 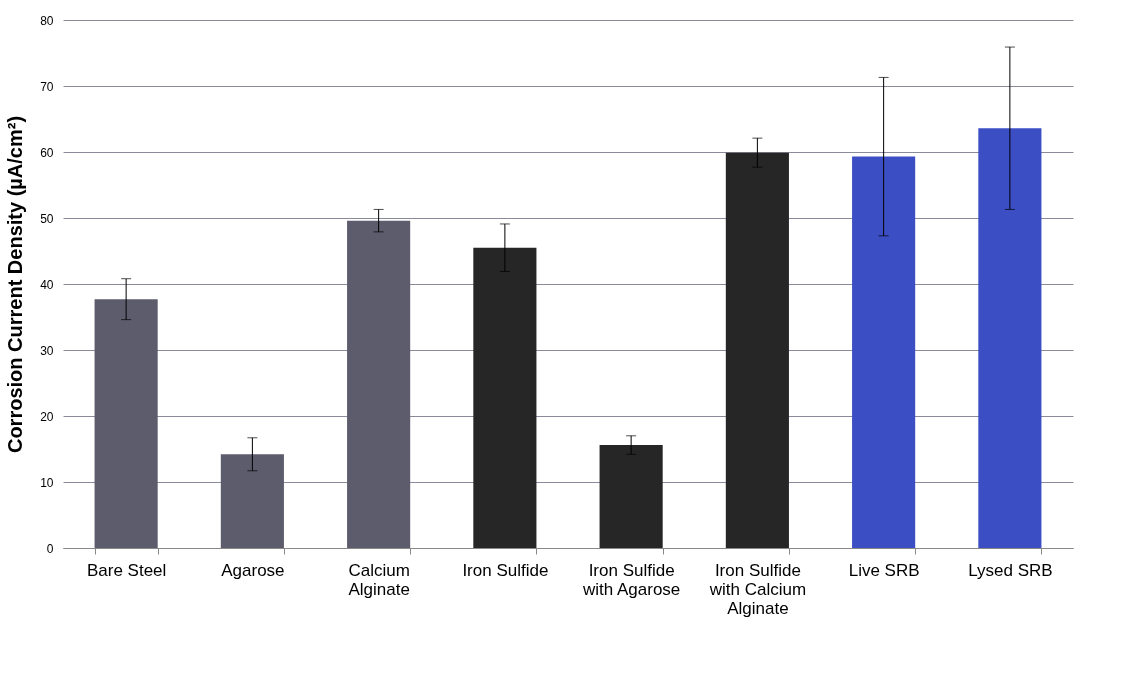 What do you see at coordinates (379, 579) in the screenshot?
I see `x-tick-label: Calcium Alginate` at bounding box center [379, 579].